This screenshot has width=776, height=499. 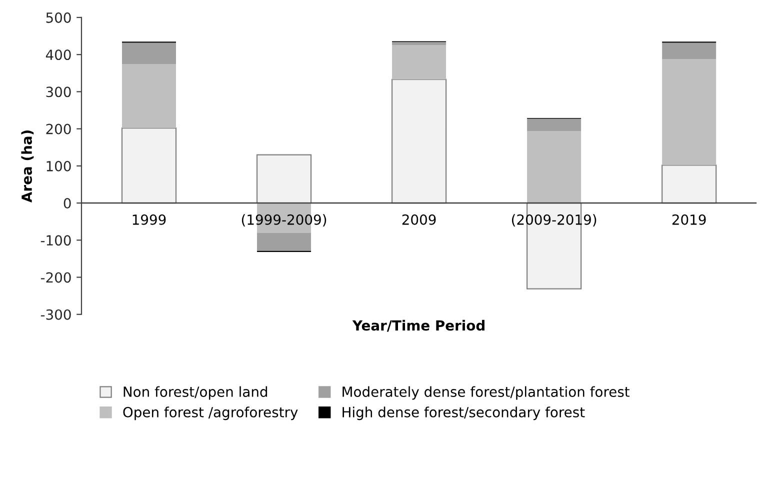 I want to click on y-tick-label: 100, so click(x=58, y=166).